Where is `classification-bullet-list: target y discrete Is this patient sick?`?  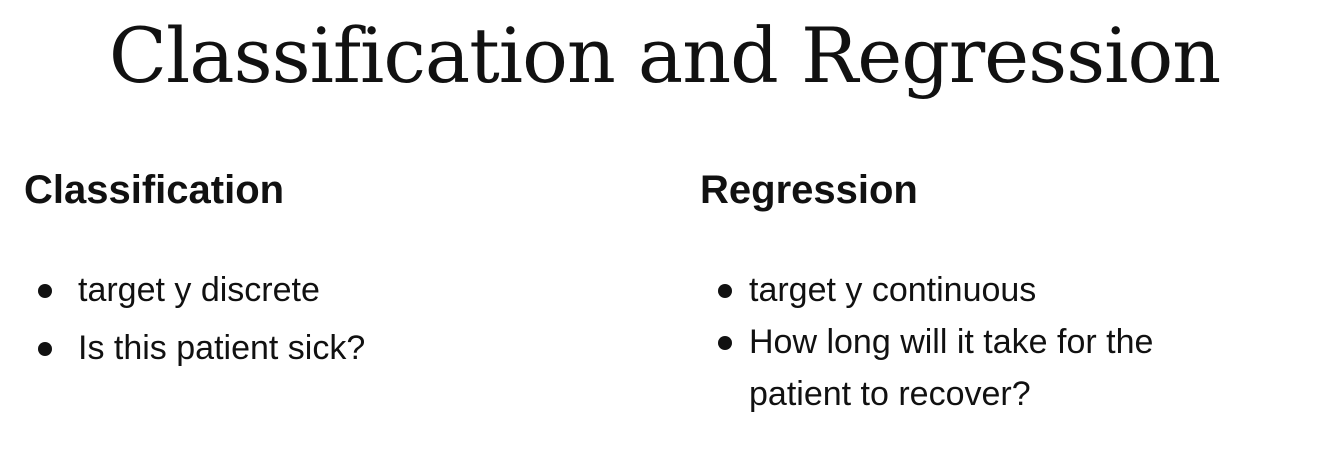
classification-bullet-list: target y discrete Is this patient sick? is located at coordinates (334, 322).